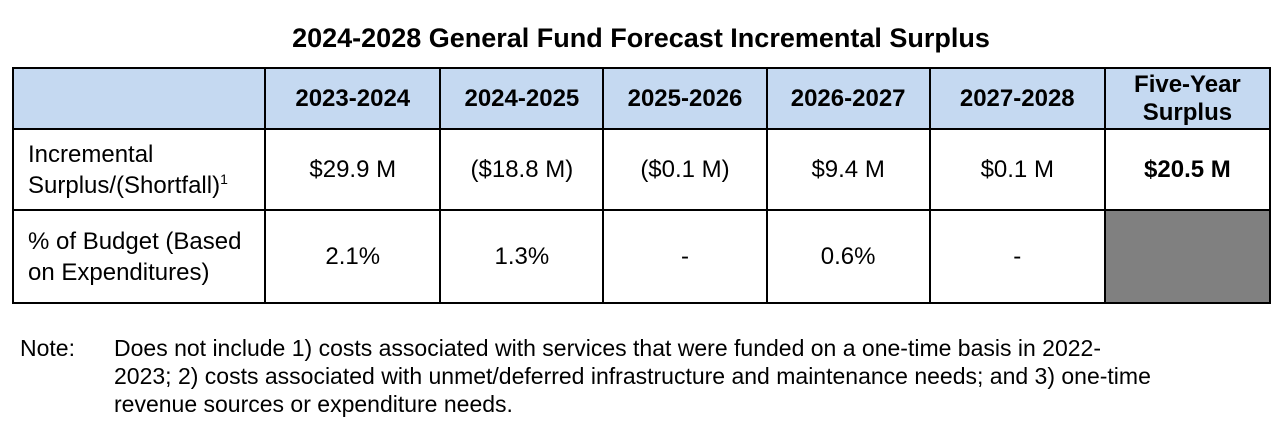 Image resolution: width=1276 pixels, height=443 pixels. Describe the element at coordinates (139, 98) in the screenshot. I see `header-blank-cell` at that location.